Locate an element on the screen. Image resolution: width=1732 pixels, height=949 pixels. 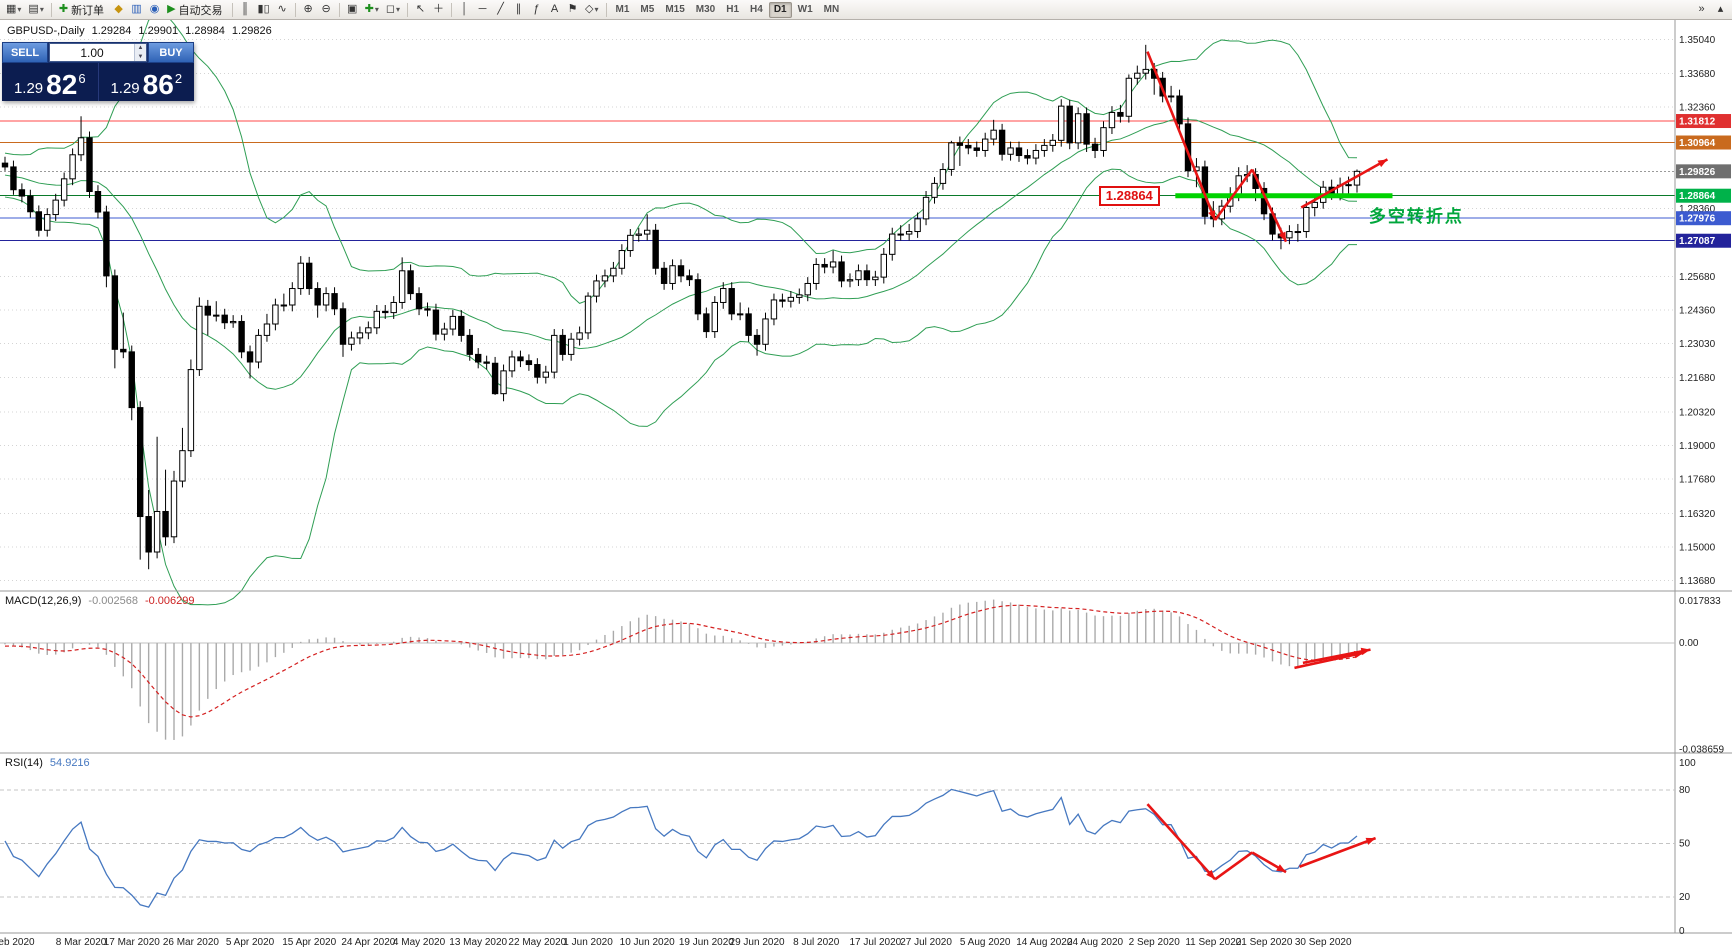
rsi-axis: 100 80 50 20 0 is located at coordinates (1687, 847).